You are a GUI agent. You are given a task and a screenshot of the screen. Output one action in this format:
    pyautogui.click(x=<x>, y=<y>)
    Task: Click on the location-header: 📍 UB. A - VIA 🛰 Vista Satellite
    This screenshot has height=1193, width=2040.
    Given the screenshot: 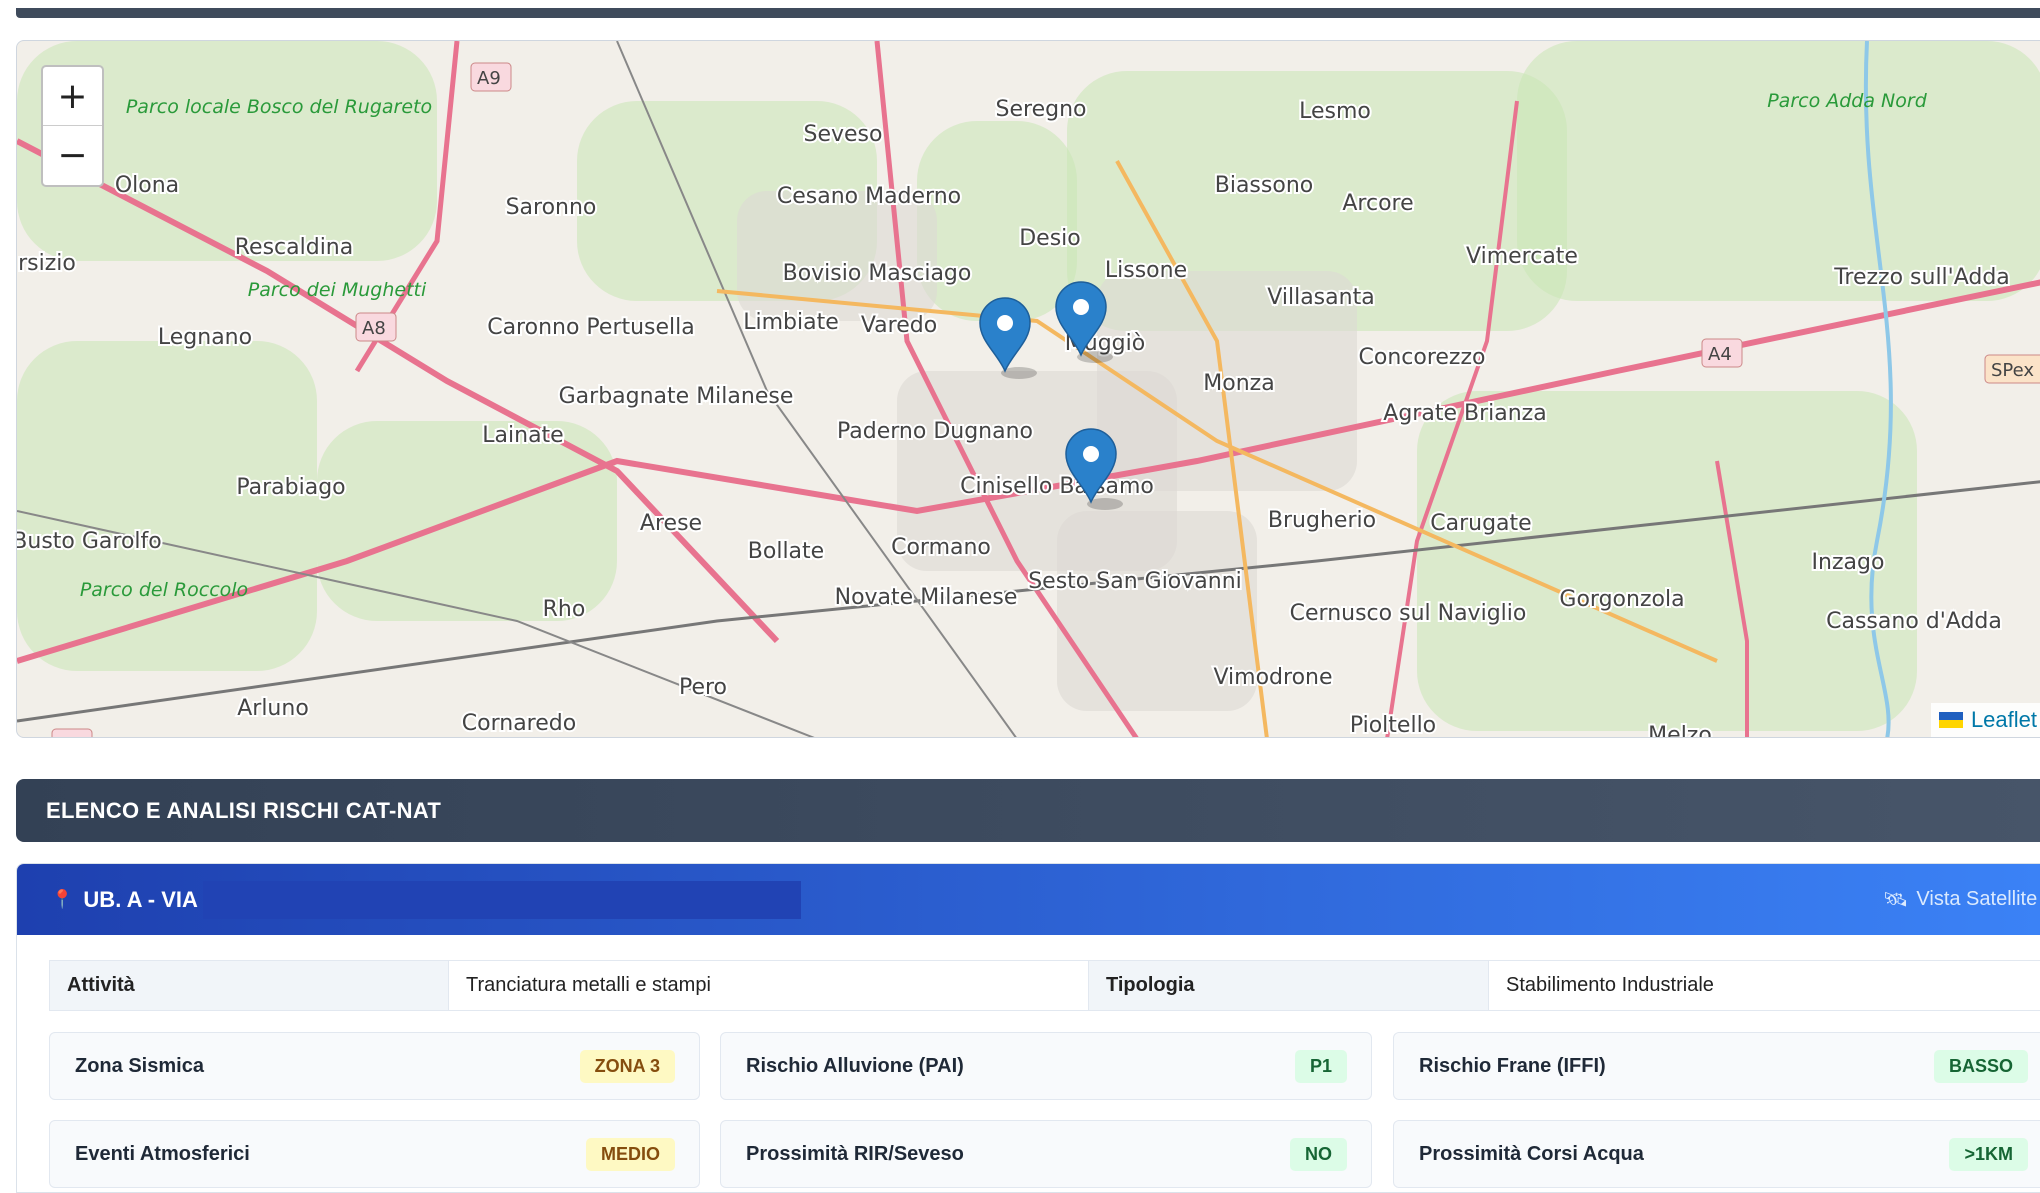 What is the action you would take?
    pyautogui.click(x=1028, y=899)
    